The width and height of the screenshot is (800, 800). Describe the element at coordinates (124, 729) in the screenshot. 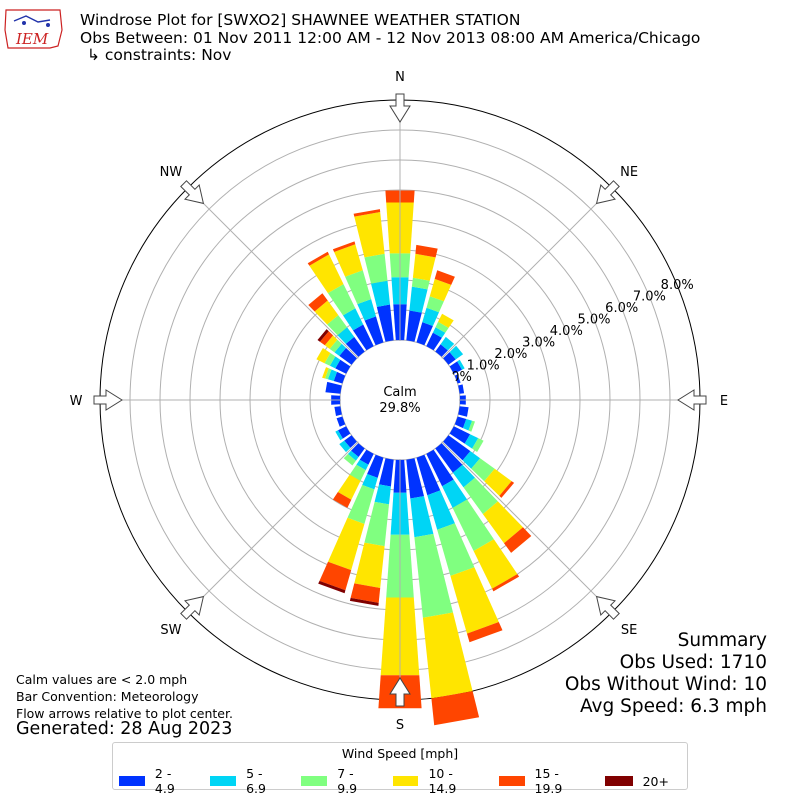

I see `generated-date: Generated: 28 Aug 2023` at that location.